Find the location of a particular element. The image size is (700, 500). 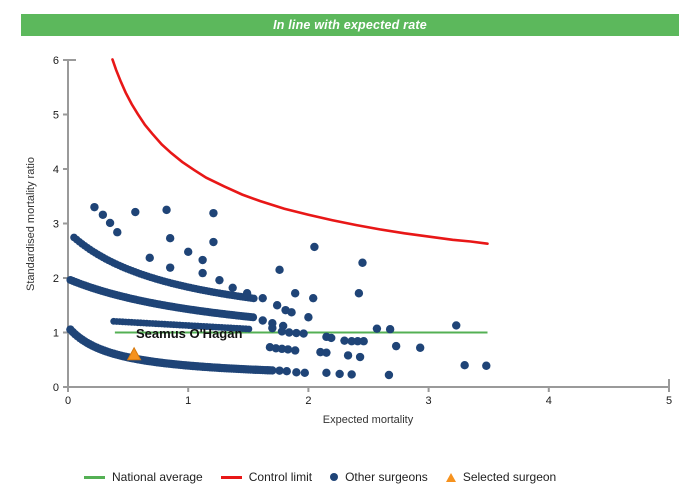

legend-label: National average is located at coordinates (157, 477).